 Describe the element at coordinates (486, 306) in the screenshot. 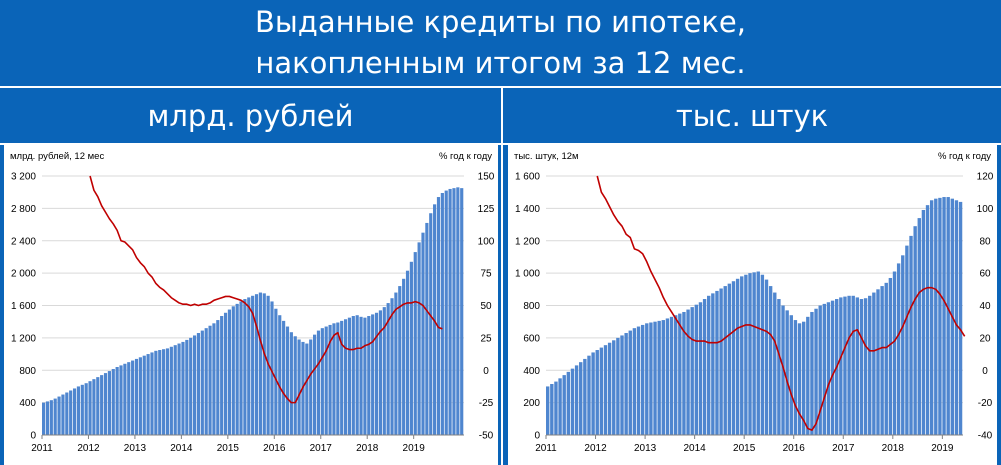

I see `right-tick-label: 50` at that location.